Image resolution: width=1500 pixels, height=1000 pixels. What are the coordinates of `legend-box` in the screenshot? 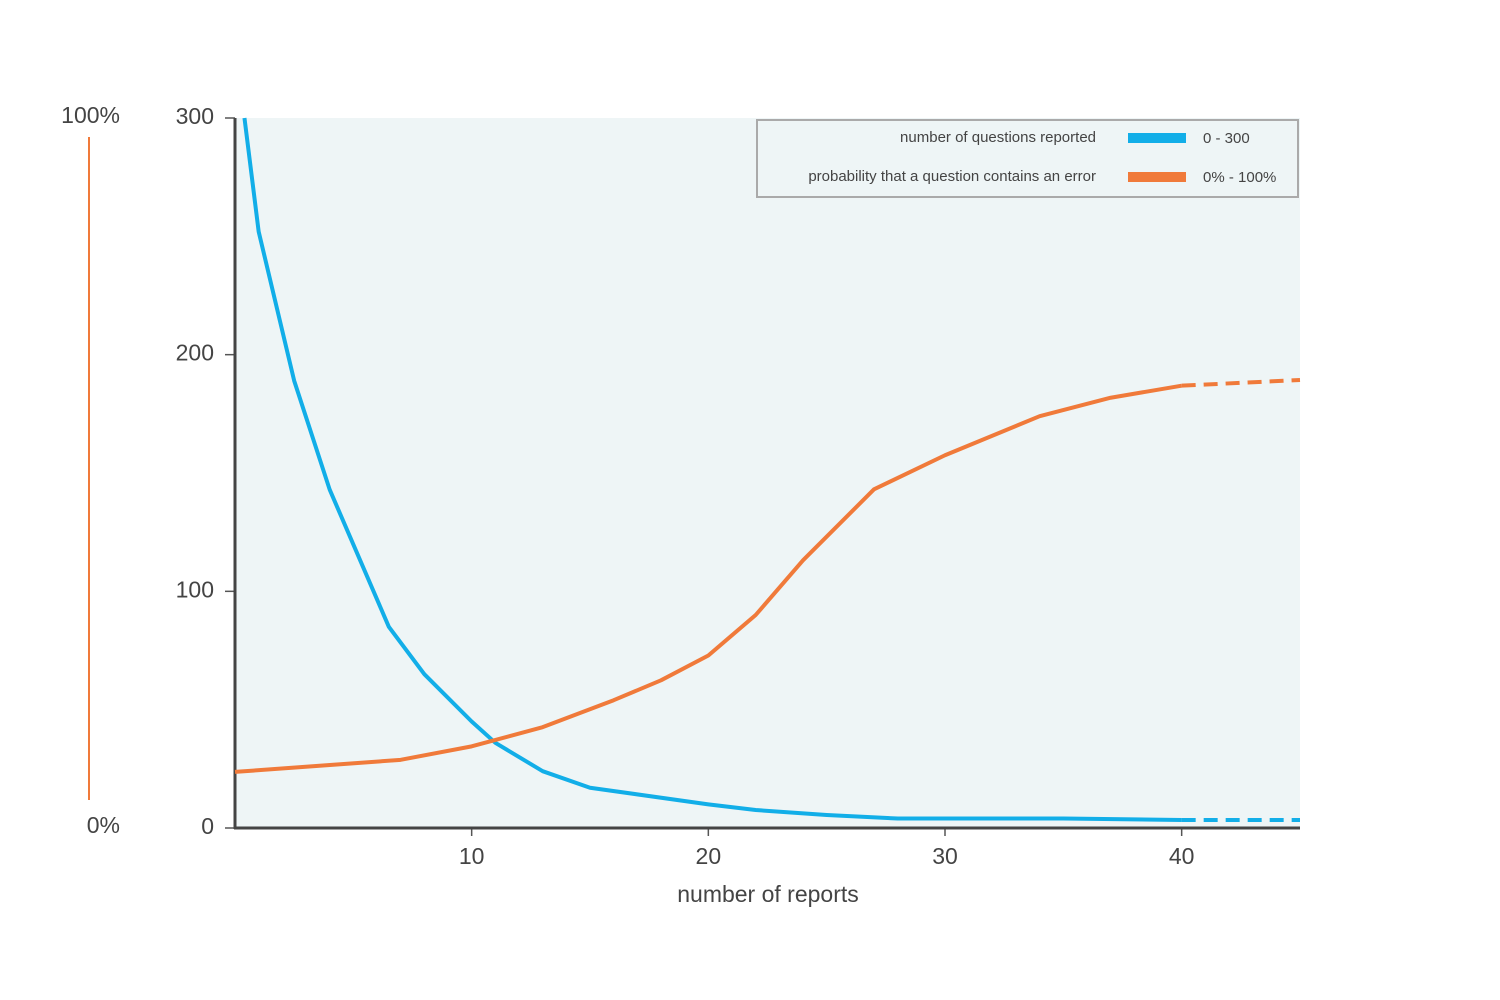 It's located at (1027, 158).